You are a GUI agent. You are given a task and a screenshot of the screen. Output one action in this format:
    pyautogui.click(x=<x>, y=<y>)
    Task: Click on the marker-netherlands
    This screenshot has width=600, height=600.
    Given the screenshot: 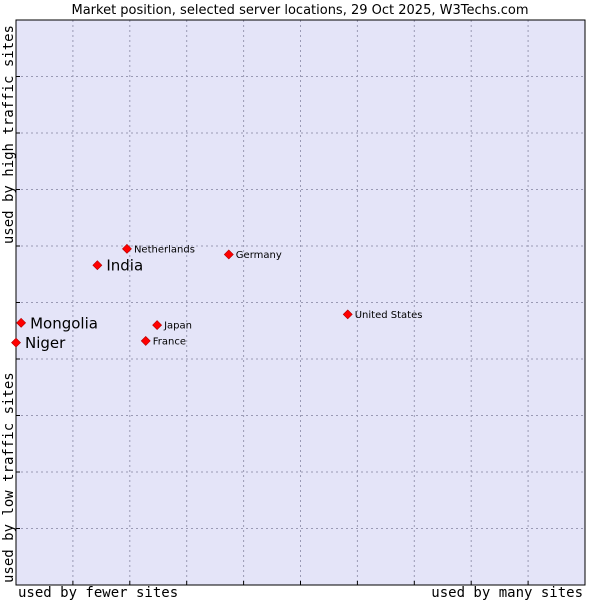 What is the action you would take?
    pyautogui.click(x=127, y=248)
    